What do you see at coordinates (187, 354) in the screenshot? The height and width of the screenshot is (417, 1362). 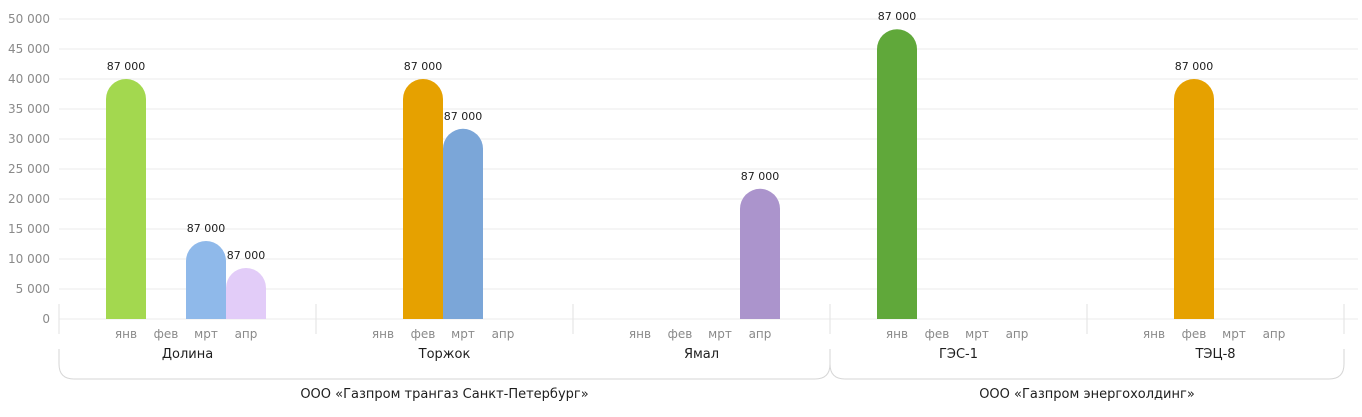 I see `group-label: Долина` at bounding box center [187, 354].